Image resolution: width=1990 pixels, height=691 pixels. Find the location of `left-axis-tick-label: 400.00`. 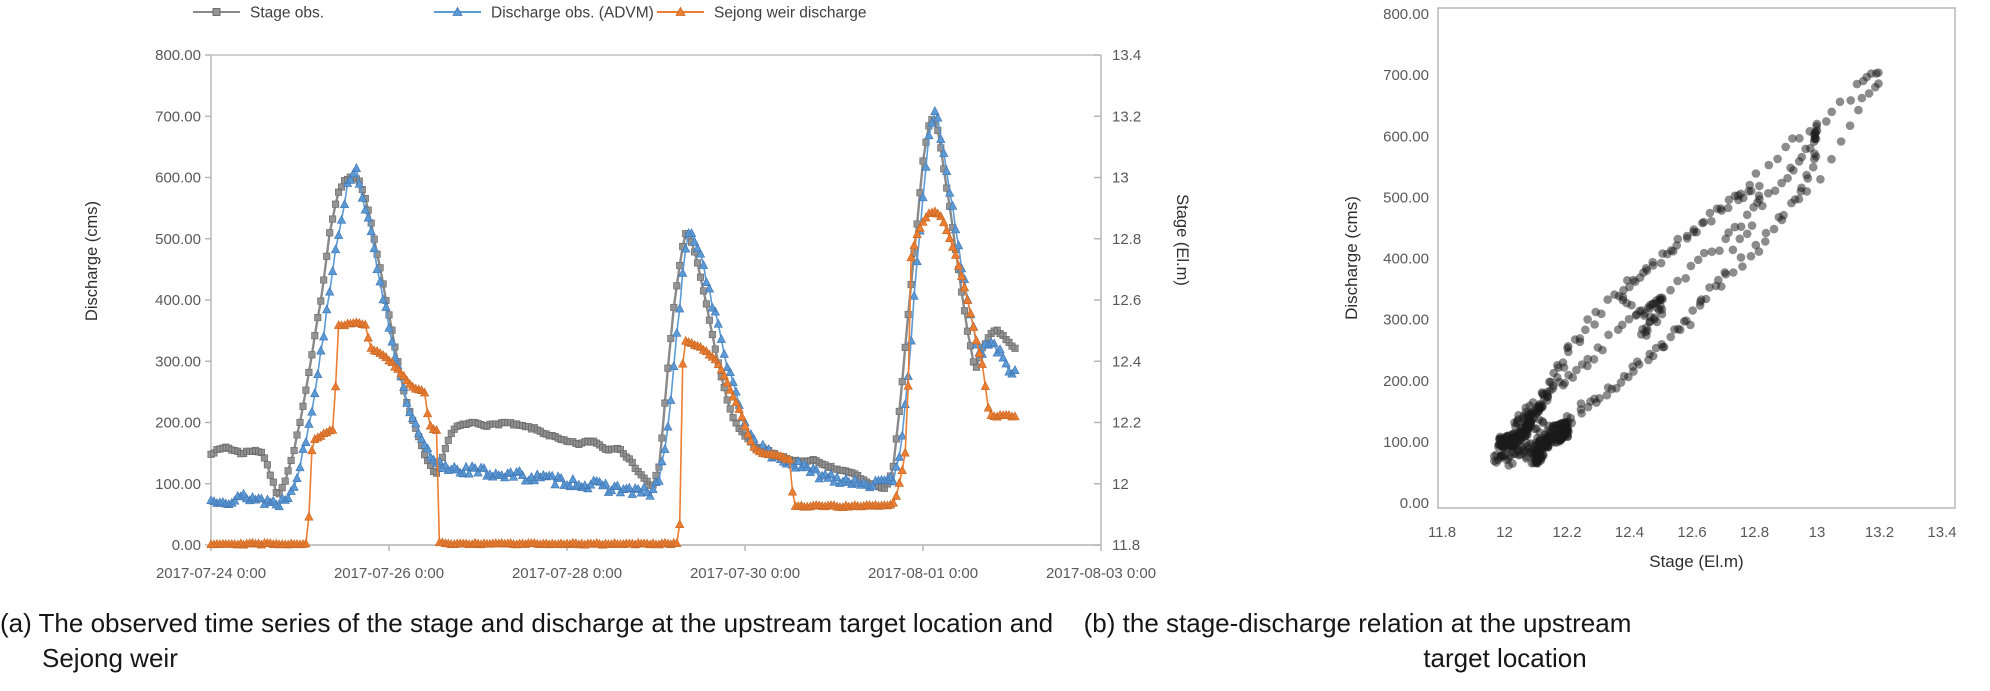

left-axis-tick-label: 400.00 is located at coordinates (178, 300).